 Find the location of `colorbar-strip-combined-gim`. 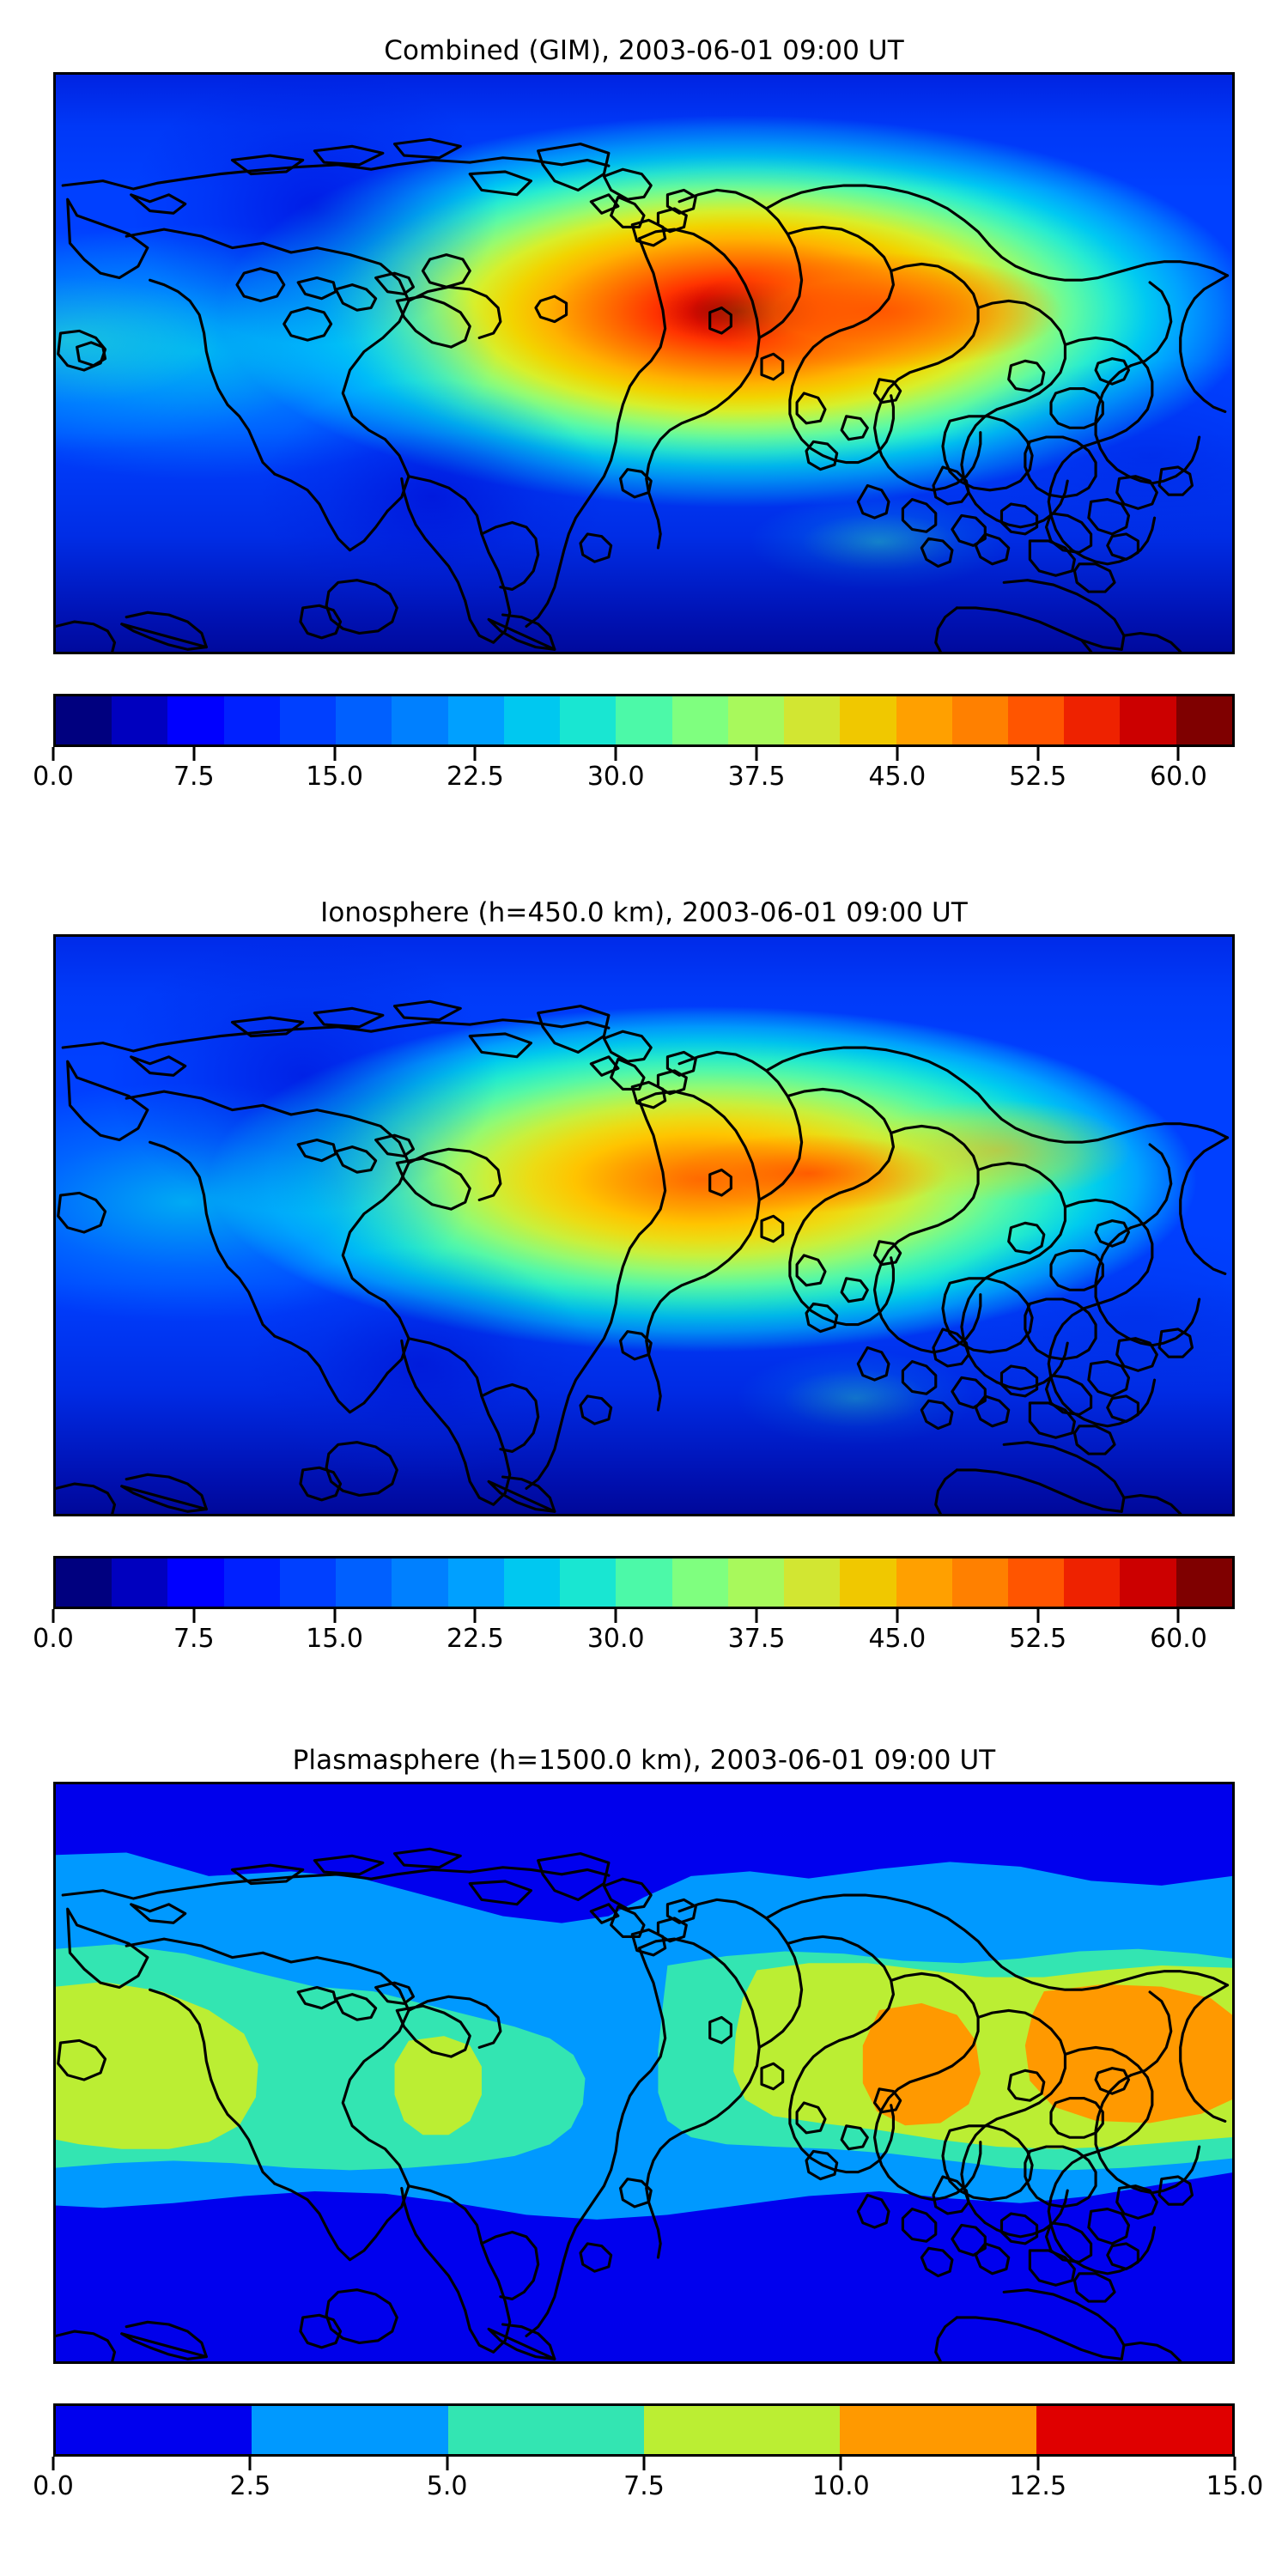

colorbar-strip-combined-gim is located at coordinates (644, 720).